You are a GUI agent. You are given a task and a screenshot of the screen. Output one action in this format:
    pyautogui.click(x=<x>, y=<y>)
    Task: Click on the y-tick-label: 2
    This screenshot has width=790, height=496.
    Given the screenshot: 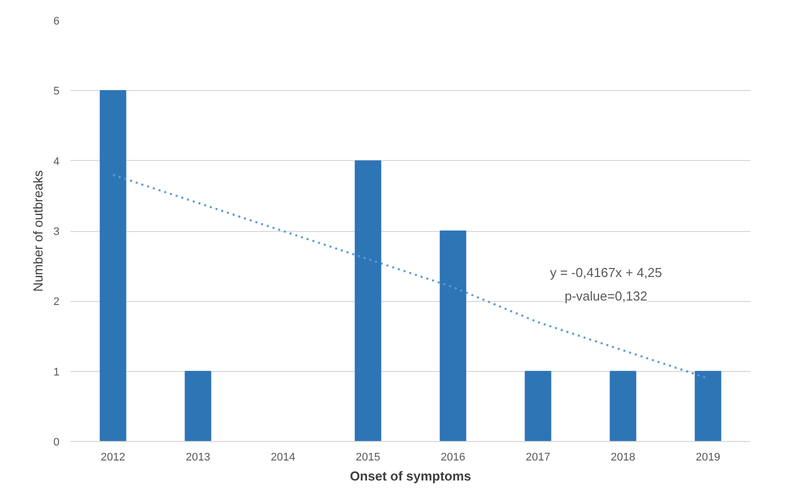 What is the action you would take?
    pyautogui.click(x=56, y=302)
    